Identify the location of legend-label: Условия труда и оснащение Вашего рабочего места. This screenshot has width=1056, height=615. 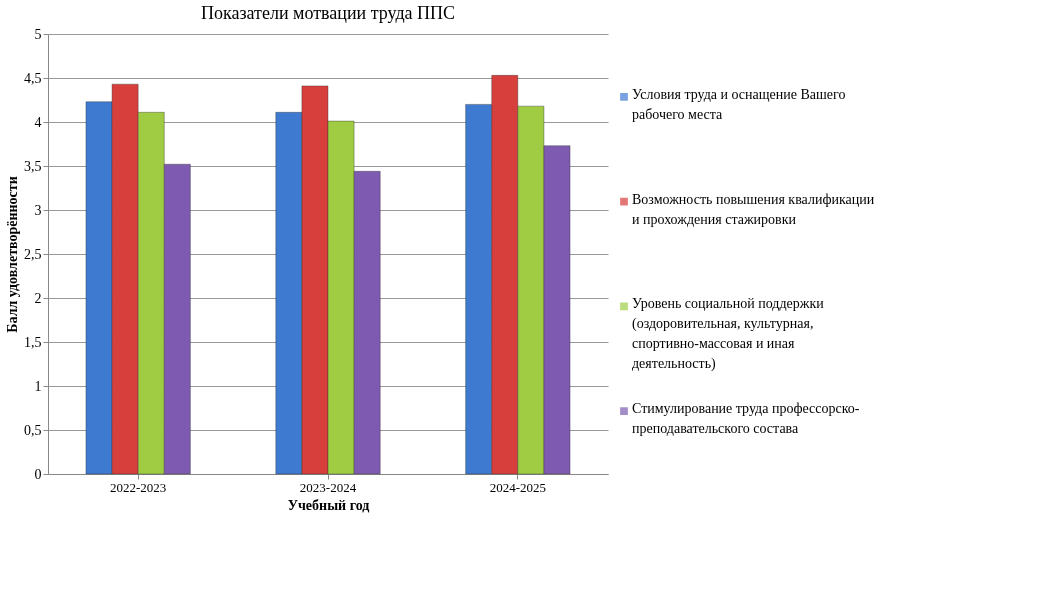
(739, 104).